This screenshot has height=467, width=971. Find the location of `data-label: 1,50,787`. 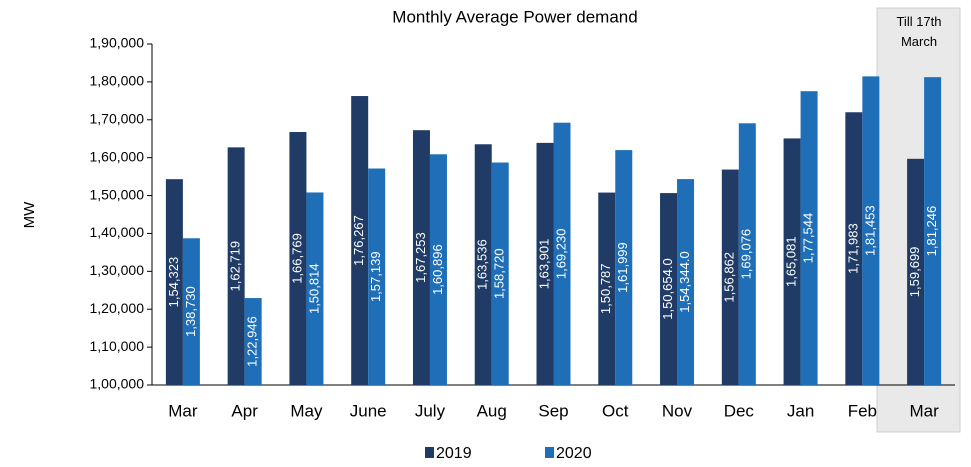

data-label: 1,50,787 is located at coordinates (605, 288).